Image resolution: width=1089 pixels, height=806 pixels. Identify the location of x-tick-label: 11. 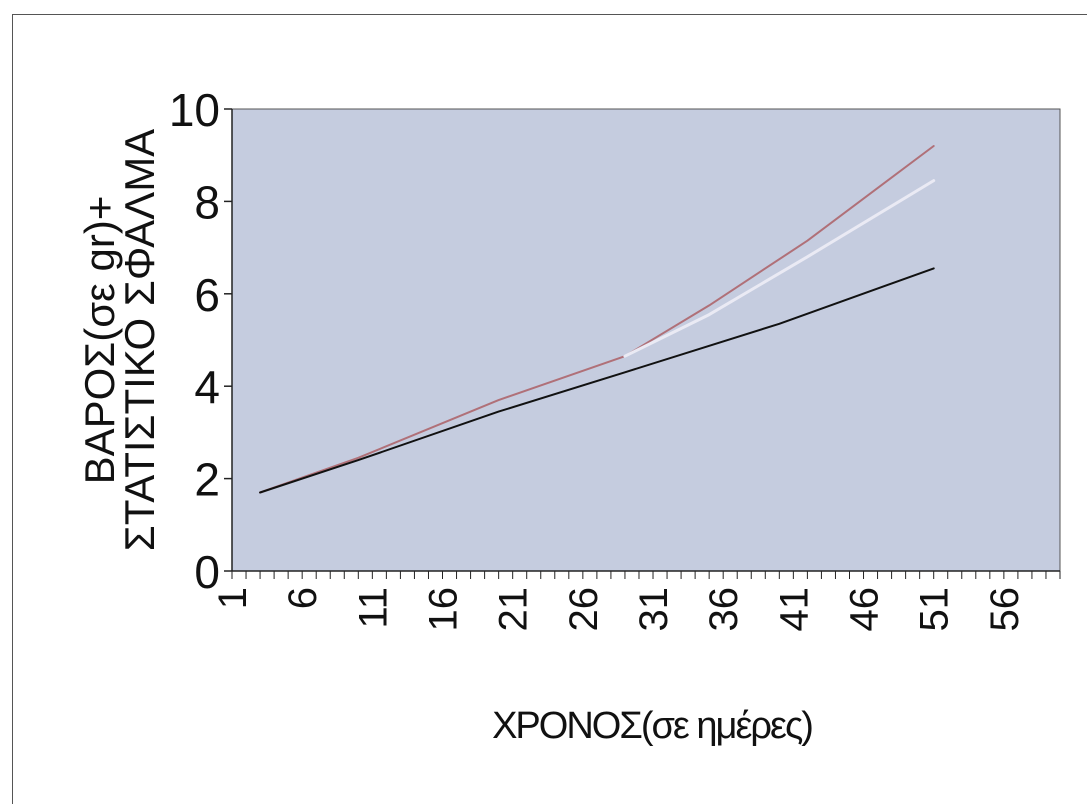
(373, 608).